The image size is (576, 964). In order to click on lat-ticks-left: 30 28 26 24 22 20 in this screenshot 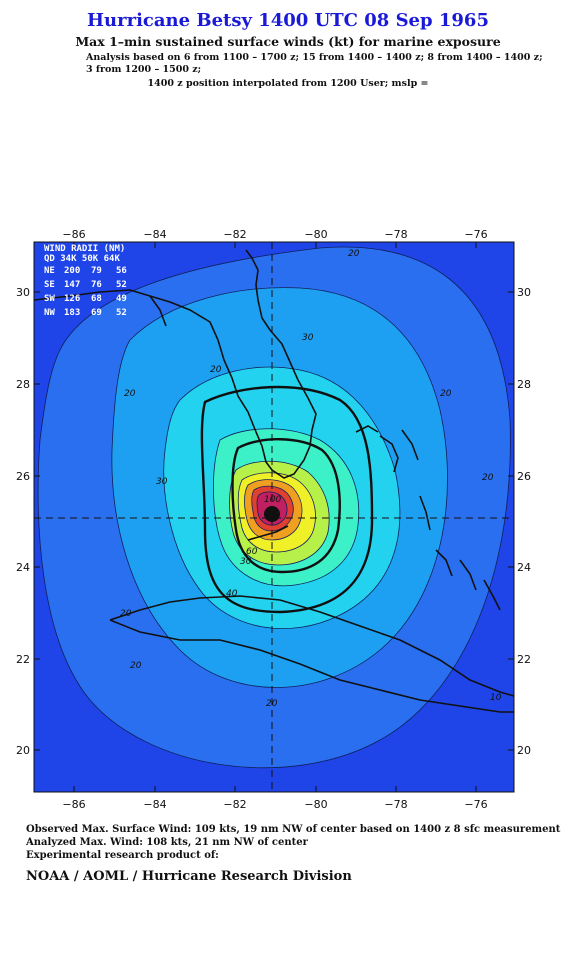, I will do `click(23, 521)`.